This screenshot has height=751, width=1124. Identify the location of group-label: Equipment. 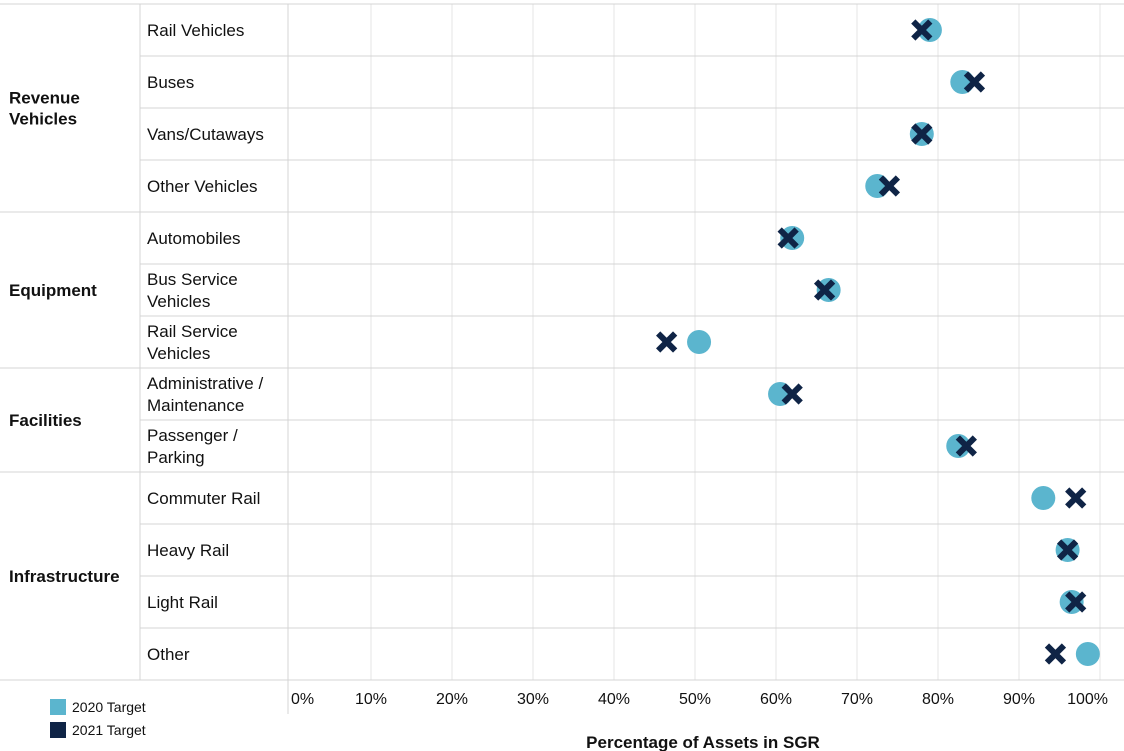
(53, 290).